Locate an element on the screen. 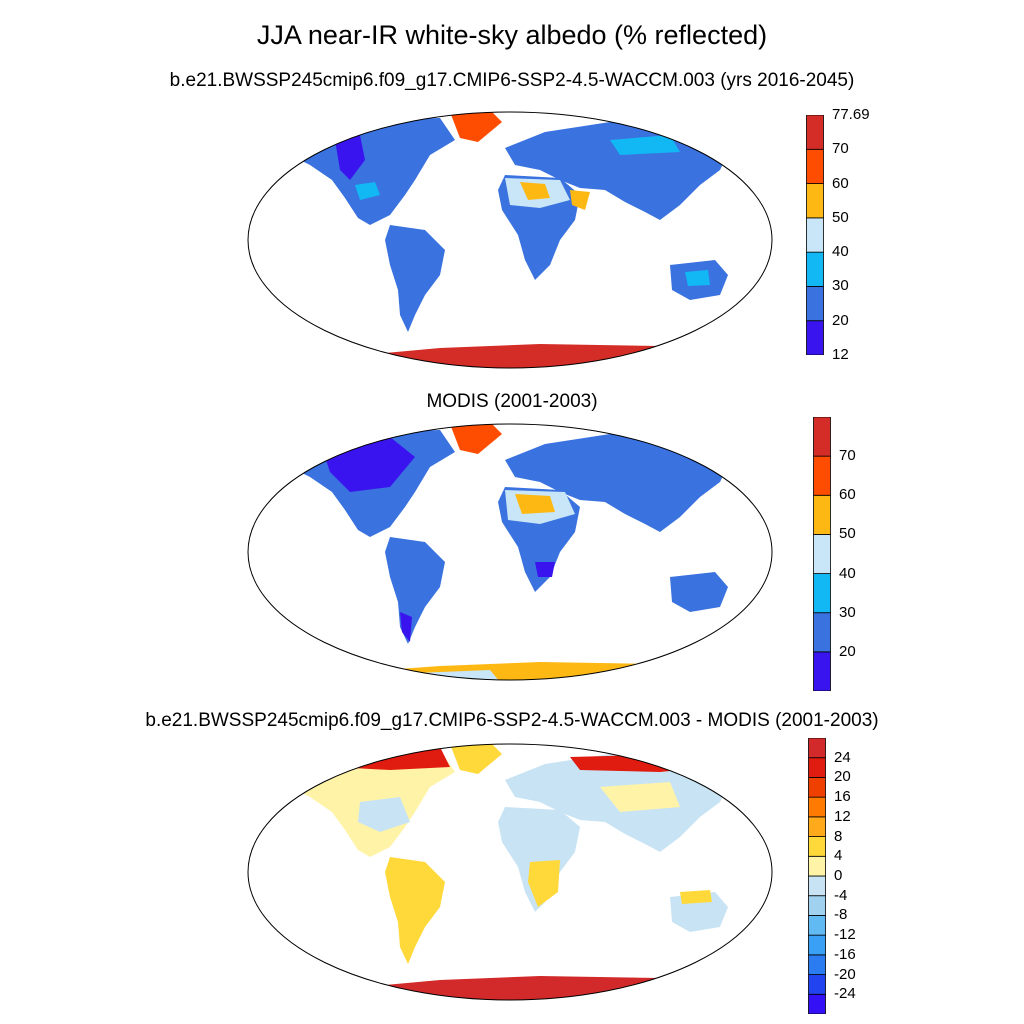 The height and width of the screenshot is (1024, 1024). colorbar-tick-label: 8 is located at coordinates (838, 836).